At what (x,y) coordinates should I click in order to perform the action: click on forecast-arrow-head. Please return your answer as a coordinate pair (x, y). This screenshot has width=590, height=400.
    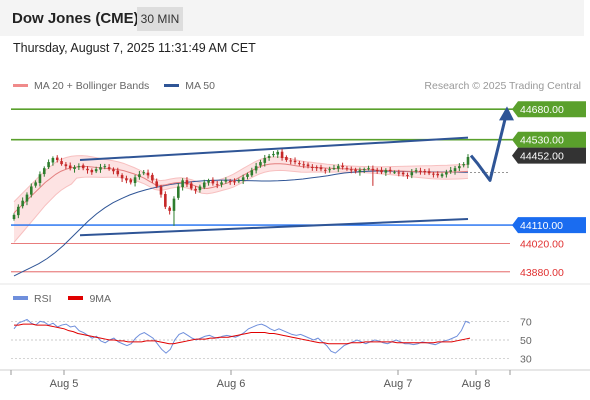
    Looking at the image, I should click on (506, 113).